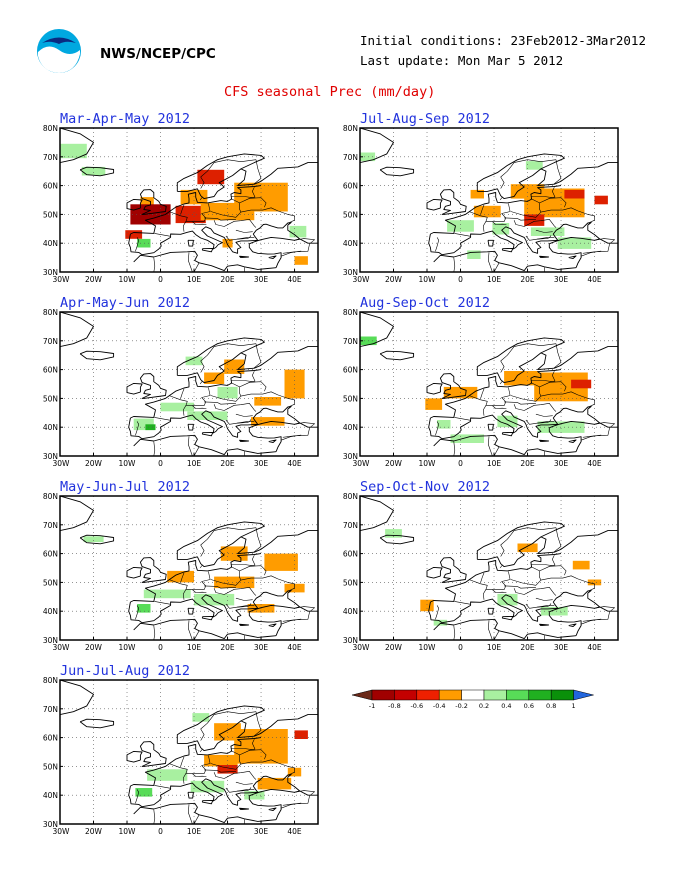 The width and height of the screenshot is (680, 880). I want to click on noaa-logo-icon, so click(59, 51).